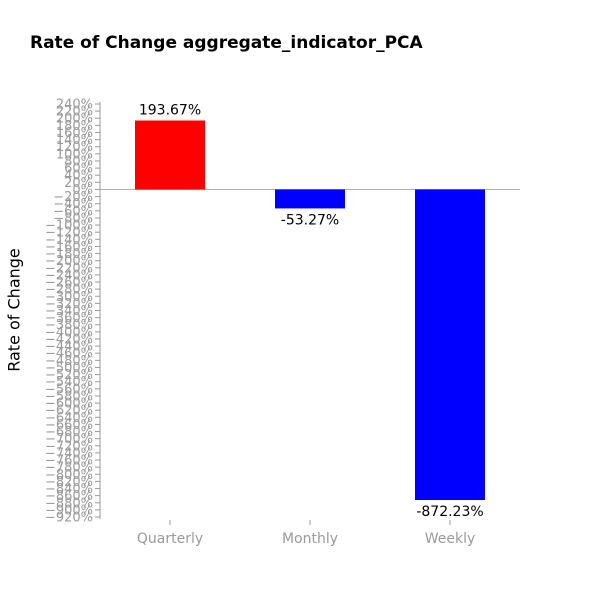 The width and height of the screenshot is (600, 600). What do you see at coordinates (69, 468) in the screenshot?
I see `y-tick-label: −780%` at bounding box center [69, 468].